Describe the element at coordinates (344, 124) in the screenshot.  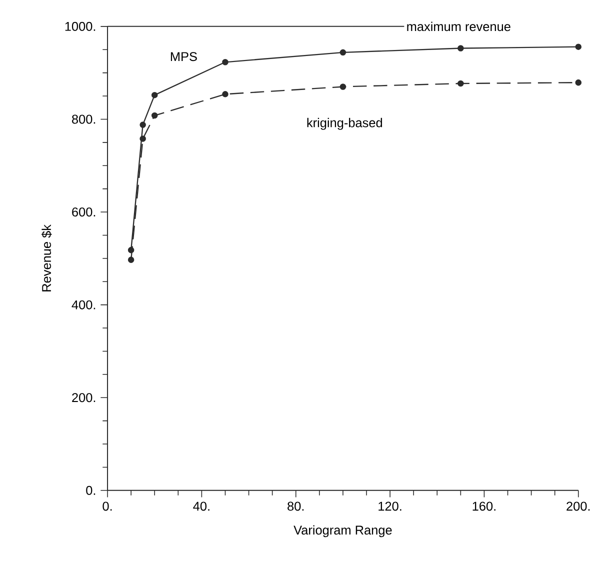
I see `text: kriging-based` at that location.